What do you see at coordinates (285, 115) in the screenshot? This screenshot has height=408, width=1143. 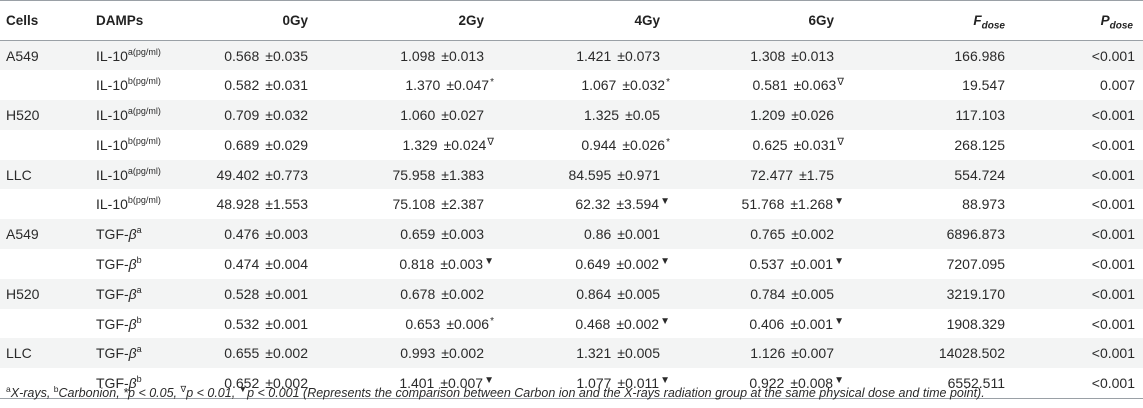 I see `value-0gy: 0.709 ±0.032` at bounding box center [285, 115].